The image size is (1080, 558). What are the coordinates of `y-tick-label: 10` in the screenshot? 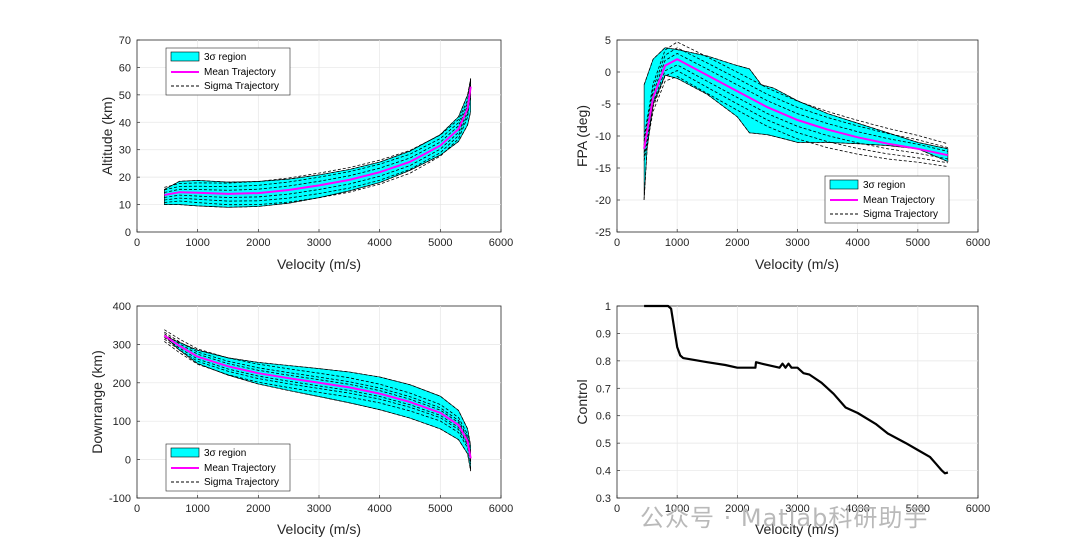 It's located at (125, 206).